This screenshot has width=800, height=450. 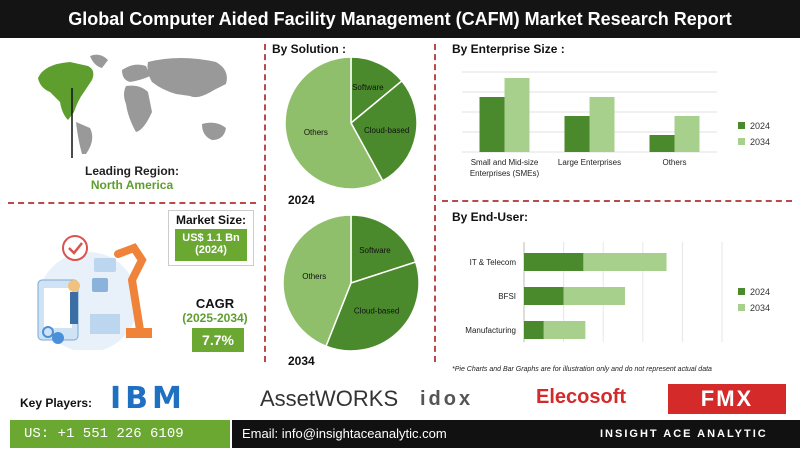 I want to click on leading-region-value: North America, so click(x=132, y=185).